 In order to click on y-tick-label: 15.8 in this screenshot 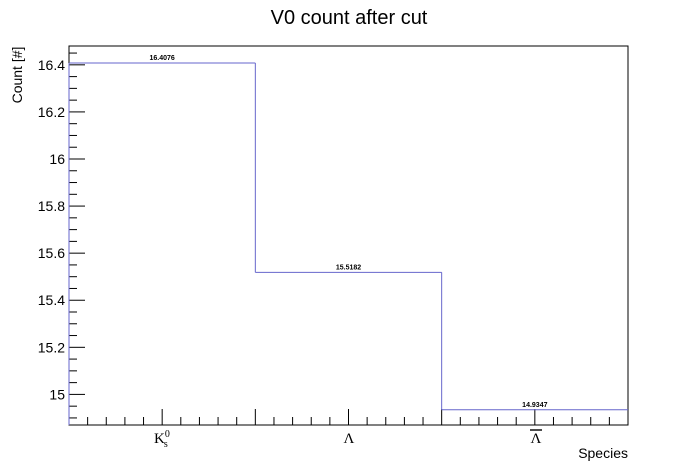, I will do `click(51, 206)`.